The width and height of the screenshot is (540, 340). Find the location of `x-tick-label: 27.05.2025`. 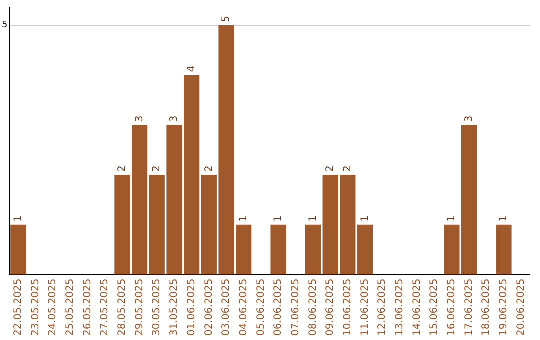

x-tick-label: 27.05.2025 is located at coordinates (105, 307).